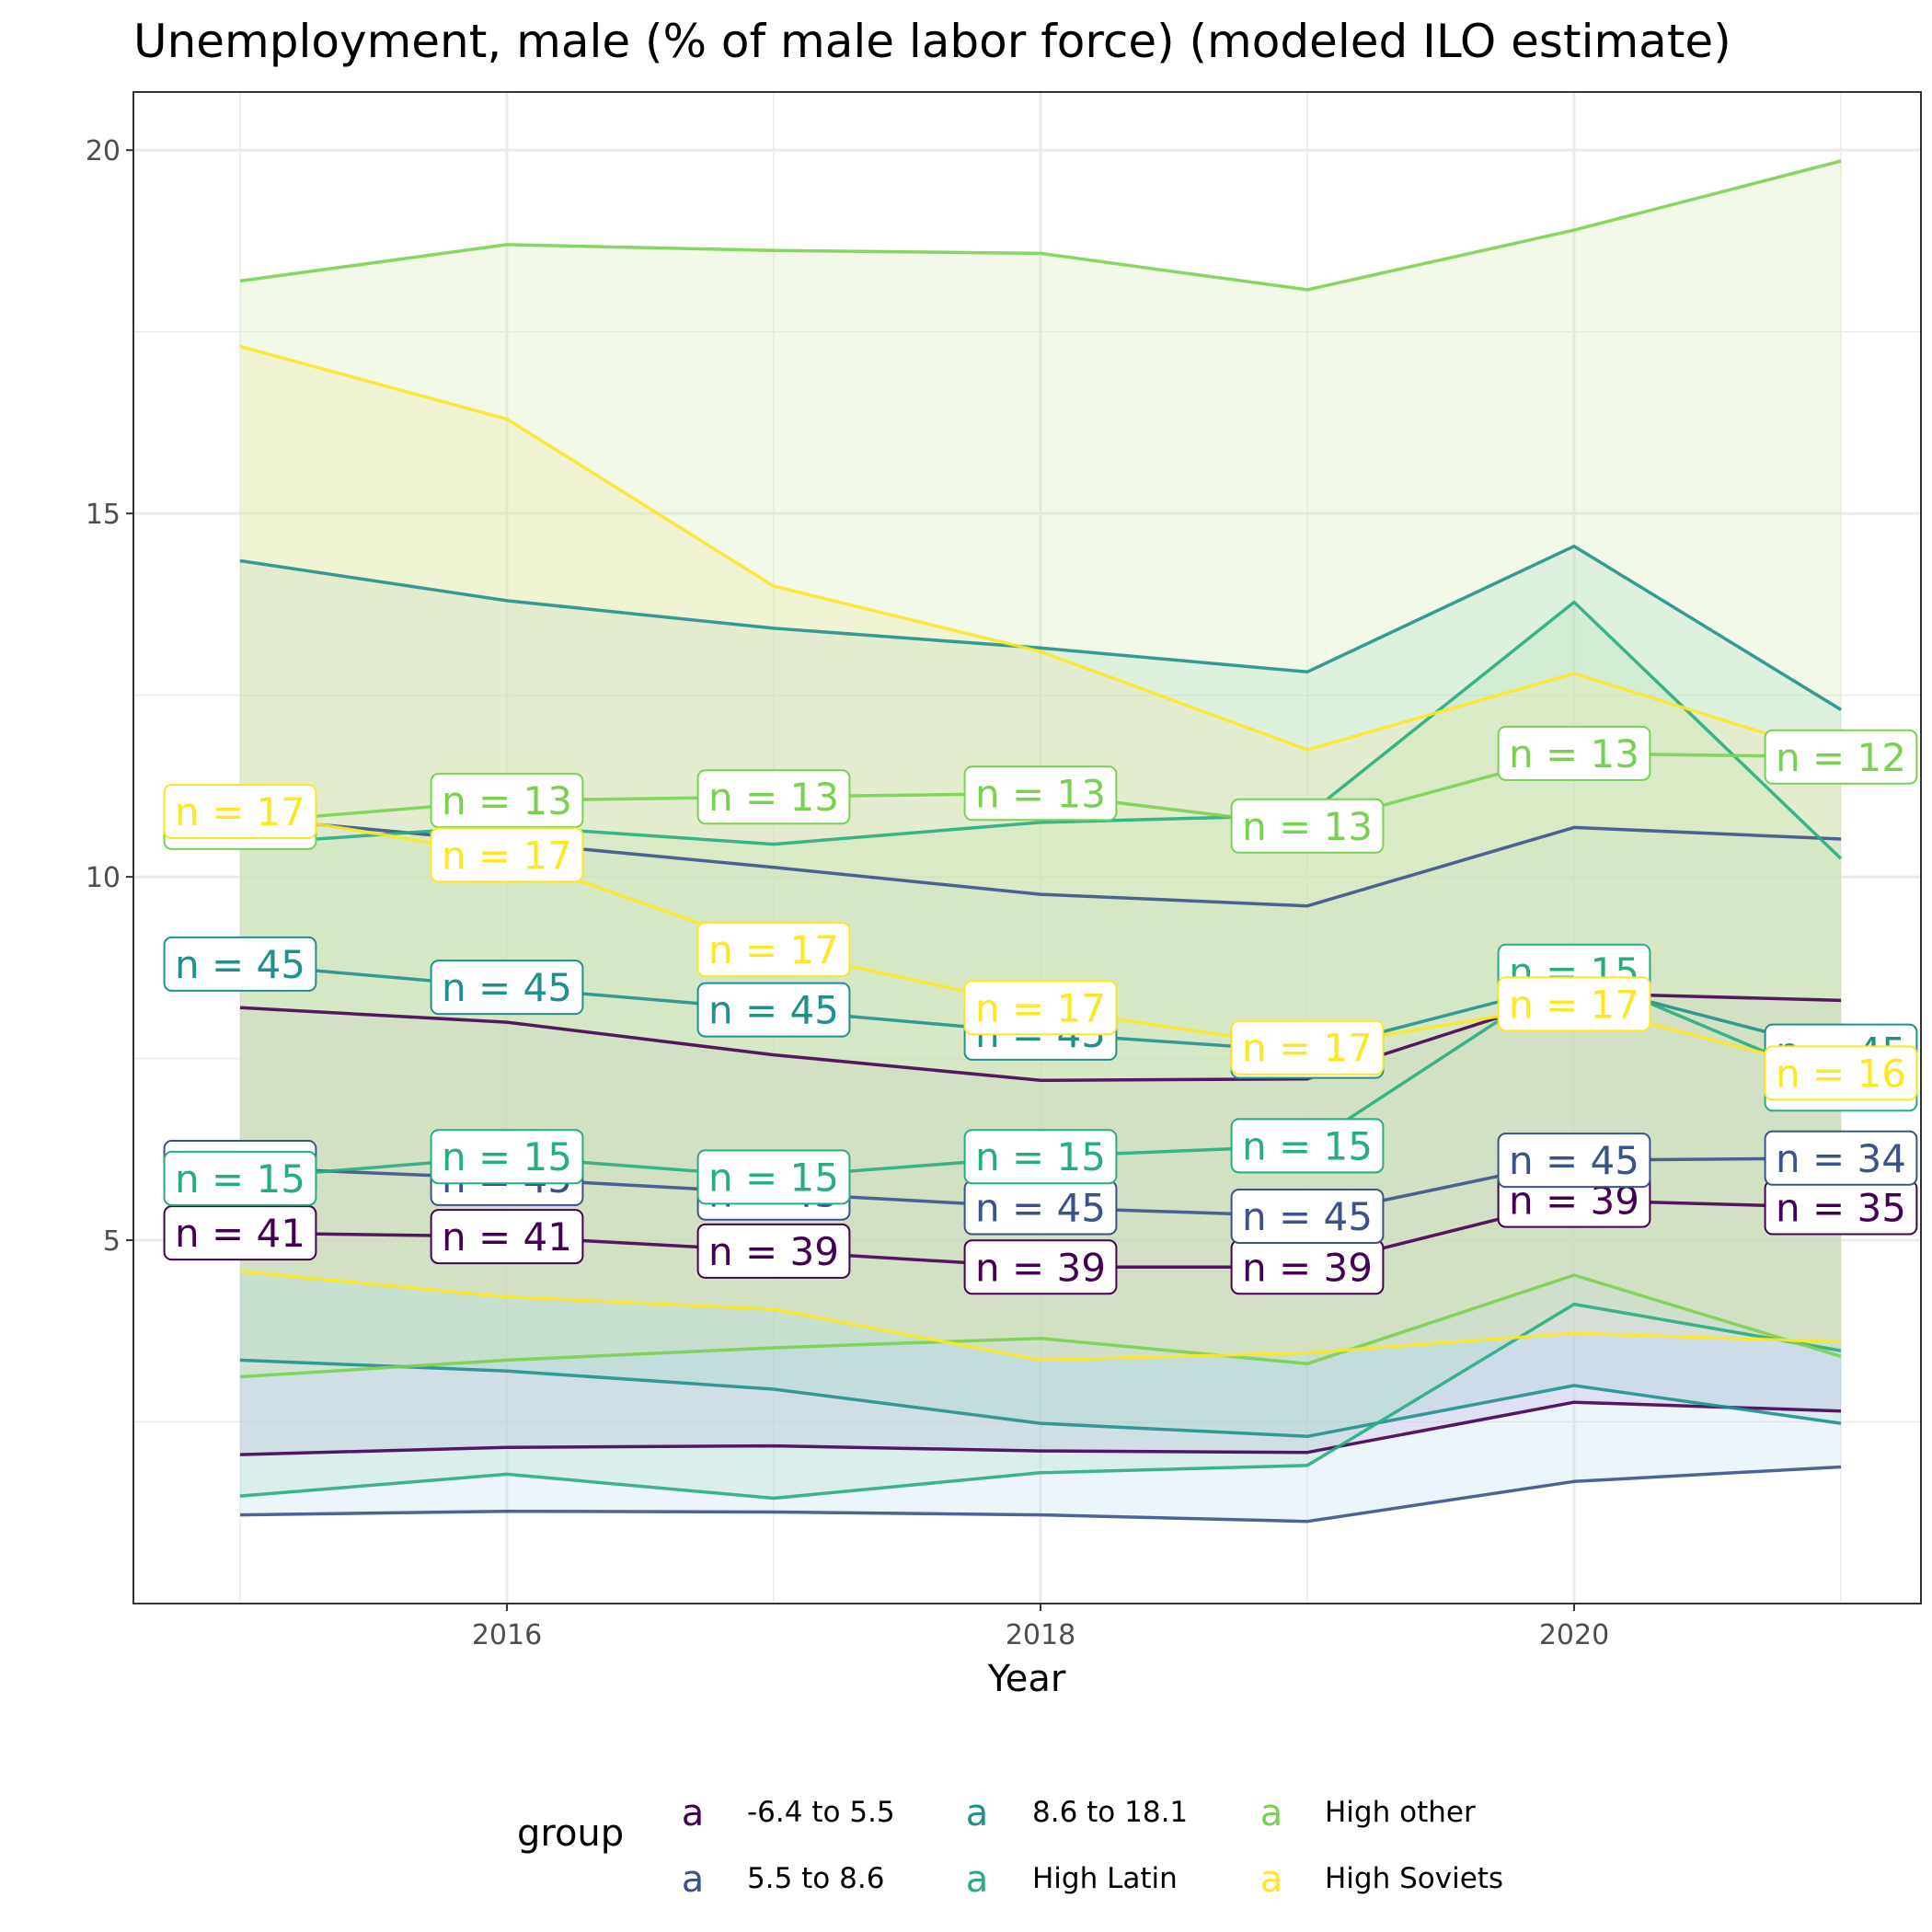 The width and height of the screenshot is (1932, 1932). Describe the element at coordinates (815, 1878) in the screenshot. I see `legend-label: 5.5 to 8.6` at that location.